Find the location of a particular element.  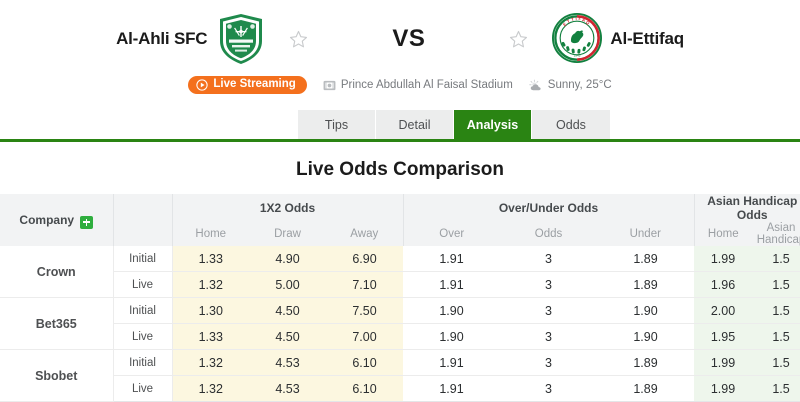

subheader-1x2-home: Home is located at coordinates (210, 234).